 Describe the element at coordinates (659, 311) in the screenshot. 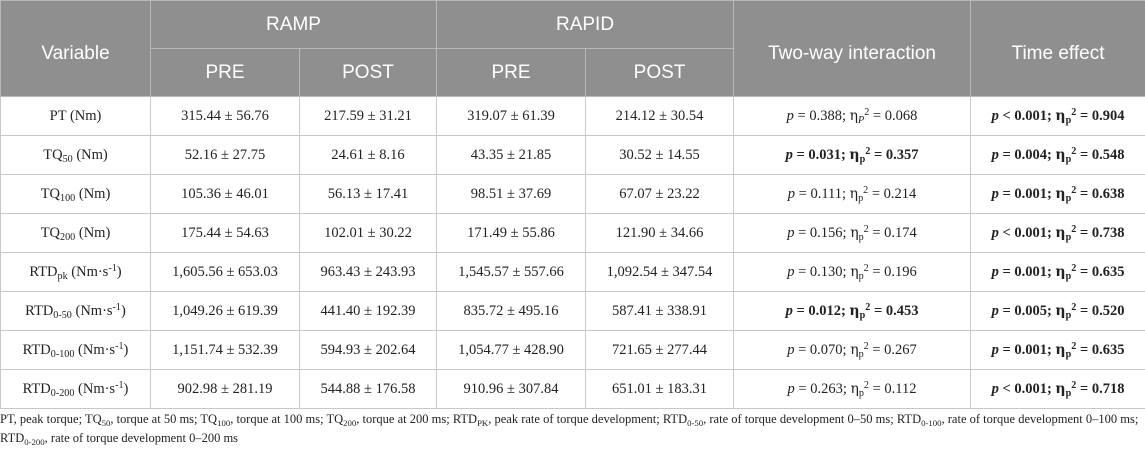

I see `rapid-post-cell: 587.41 ± 338.91` at that location.